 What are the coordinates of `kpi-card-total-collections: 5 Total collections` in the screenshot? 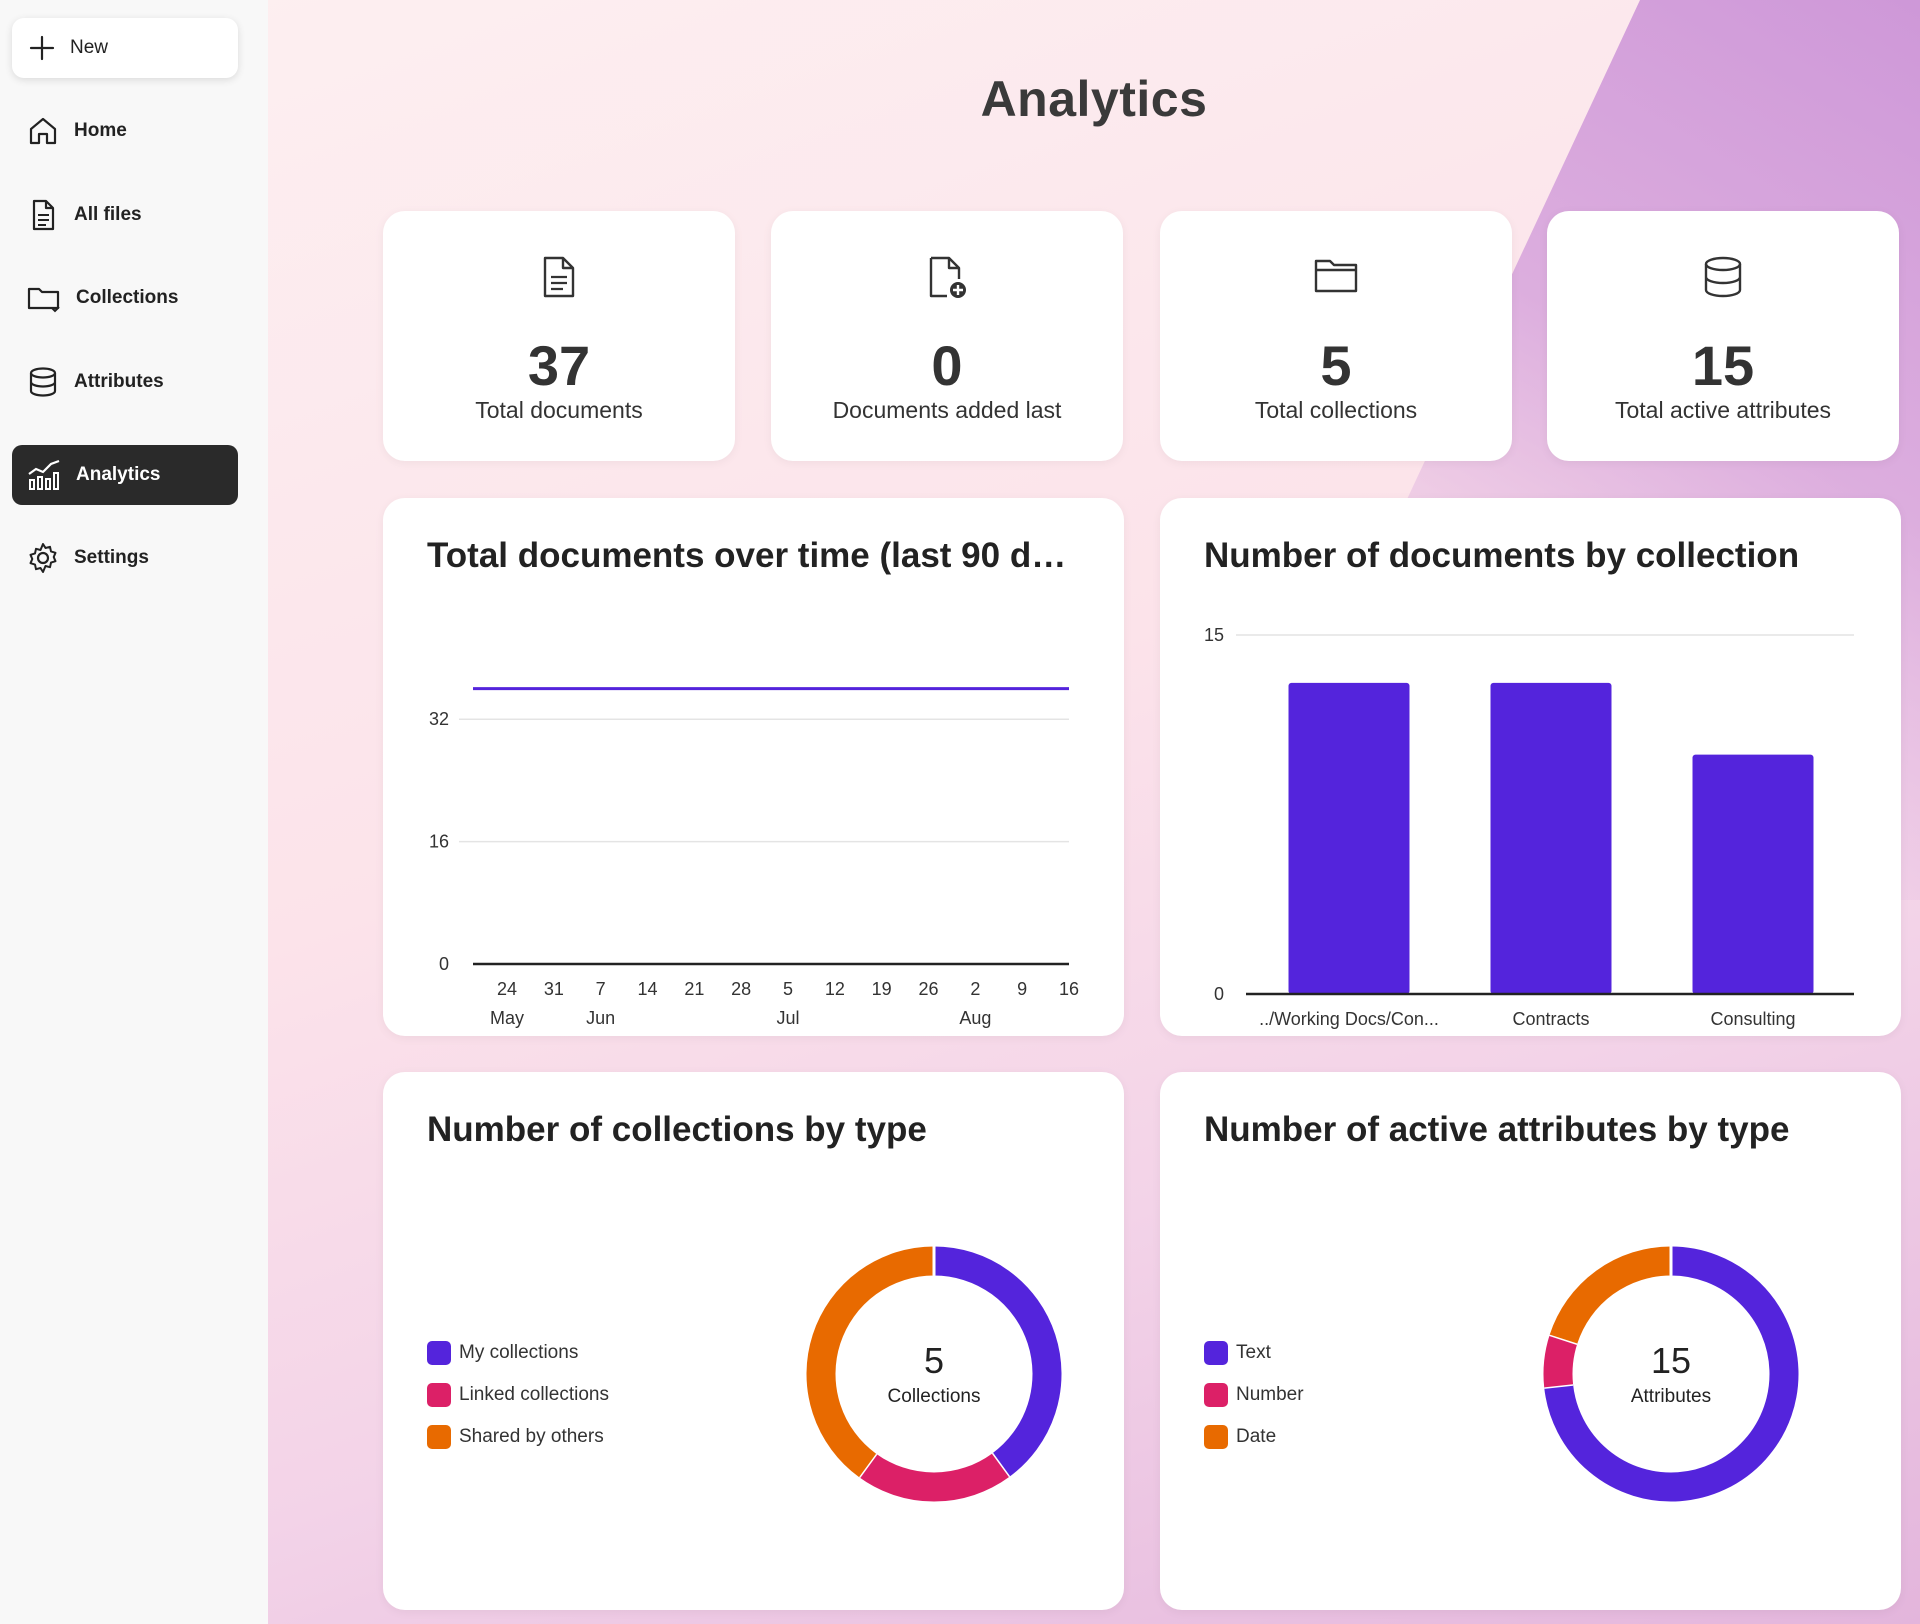 It's located at (1336, 336).